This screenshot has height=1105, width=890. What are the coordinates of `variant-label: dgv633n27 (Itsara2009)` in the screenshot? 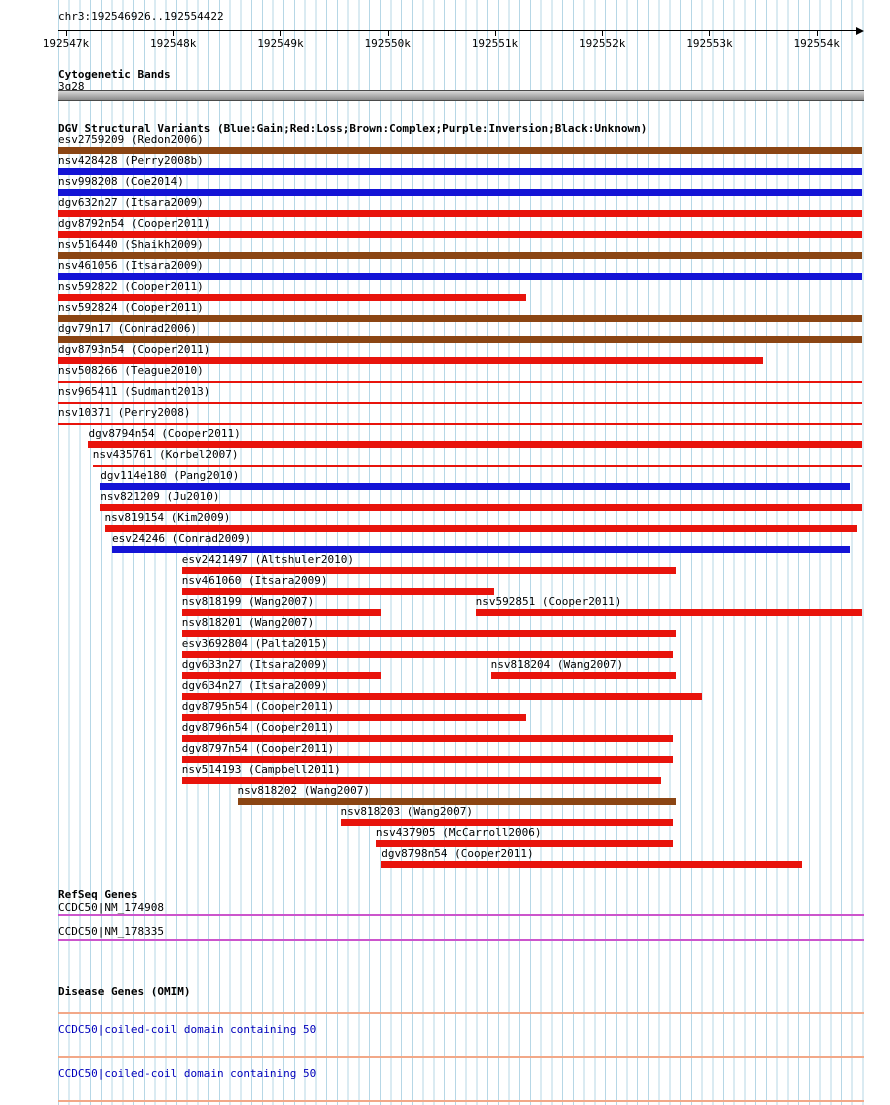 It's located at (254, 664).